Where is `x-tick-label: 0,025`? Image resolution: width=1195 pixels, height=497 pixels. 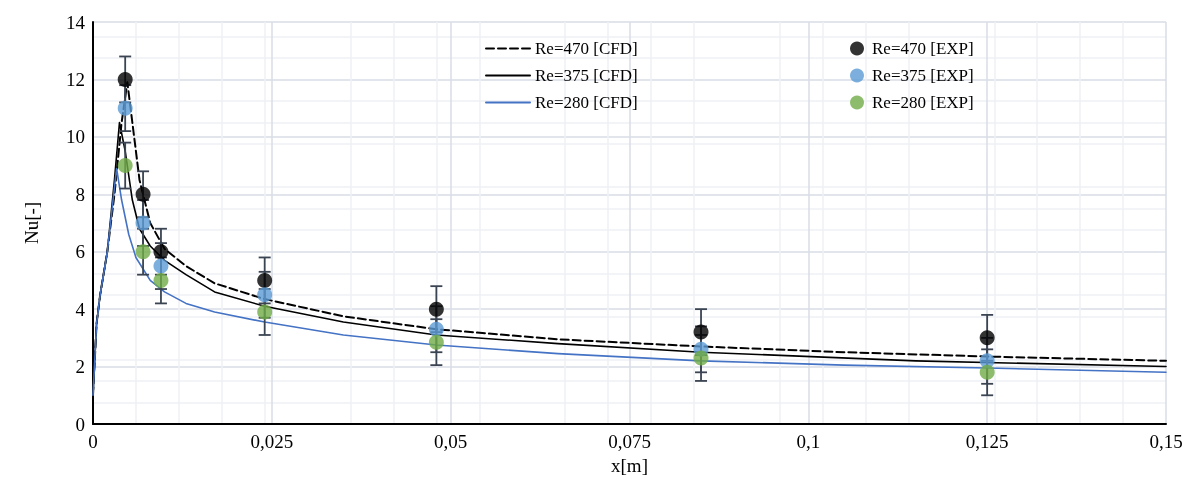 x-tick-label: 0,025 is located at coordinates (272, 441).